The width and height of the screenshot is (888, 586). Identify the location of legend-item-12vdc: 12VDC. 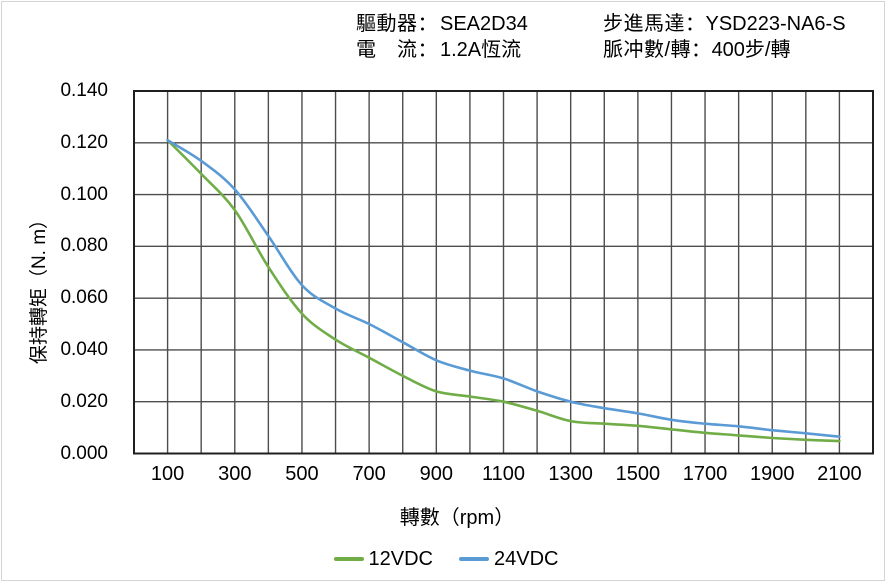
(383, 559).